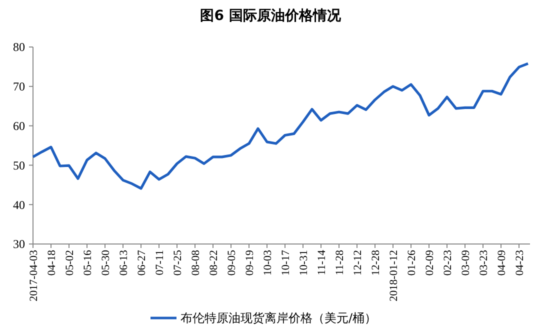 The height and width of the screenshot is (330, 541). Describe the element at coordinates (106, 263) in the screenshot. I see `x-tick-label: 05-30` at that location.